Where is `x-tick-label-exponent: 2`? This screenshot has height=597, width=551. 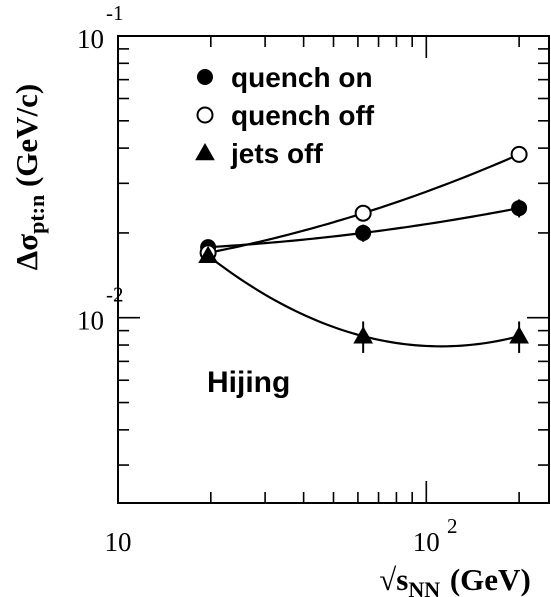
x-tick-label-exponent: 2 is located at coordinates (452, 526).